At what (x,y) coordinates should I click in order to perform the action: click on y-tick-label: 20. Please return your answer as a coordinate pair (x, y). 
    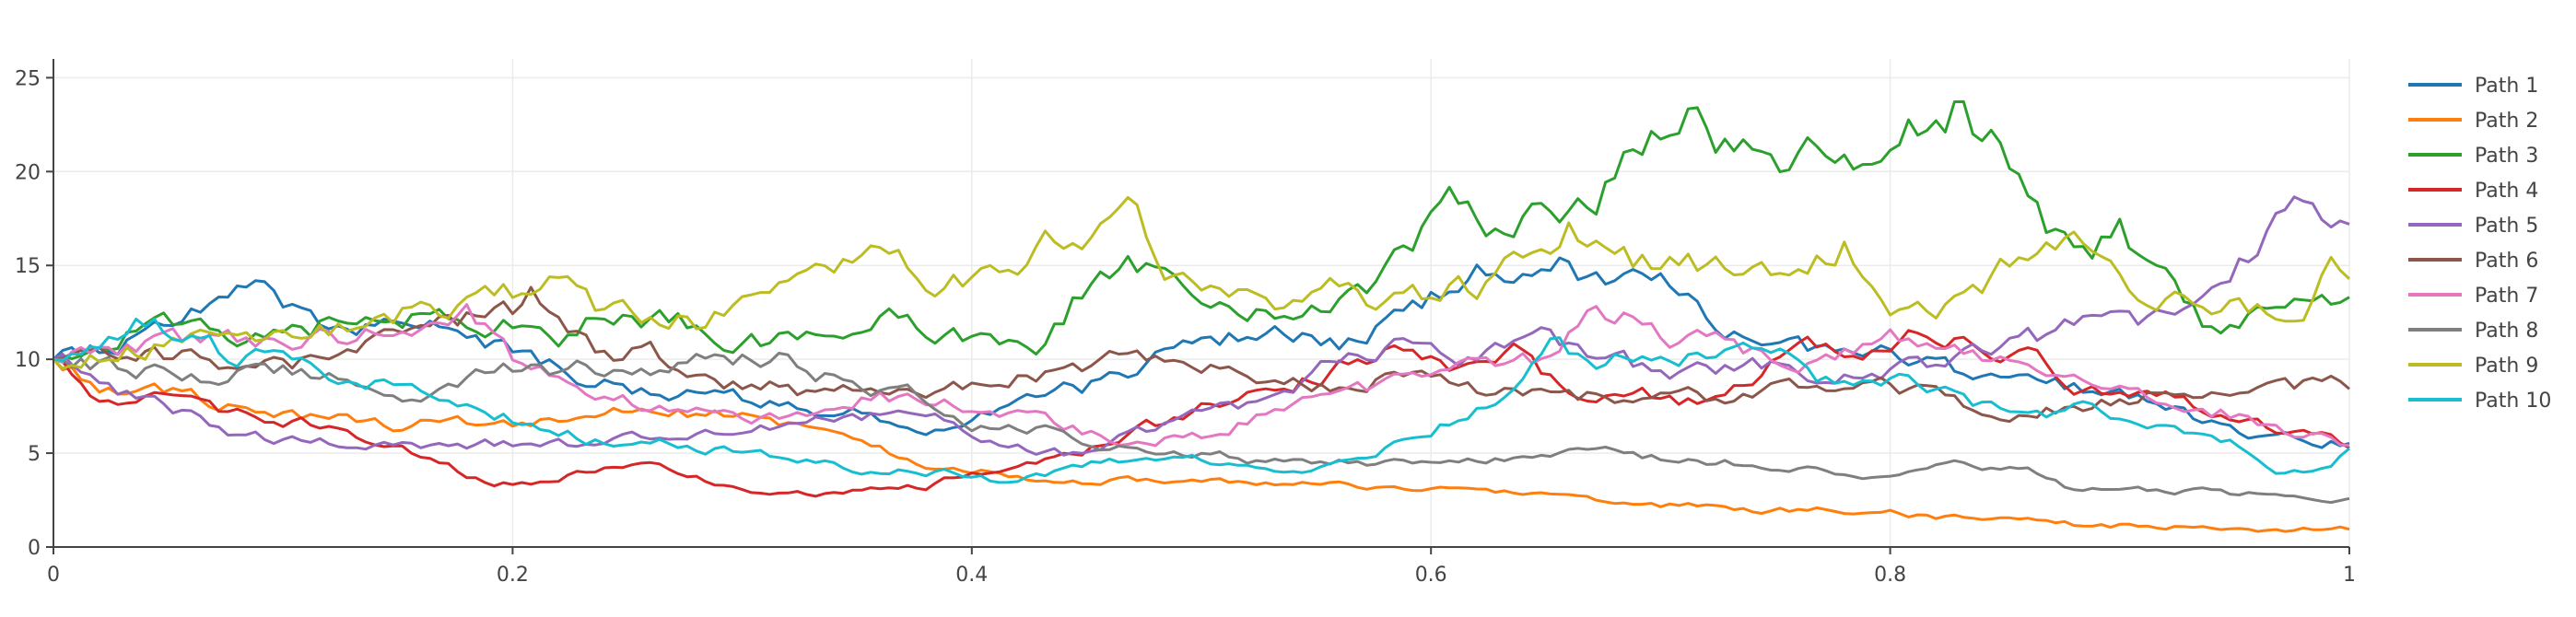
    Looking at the image, I should click on (28, 173).